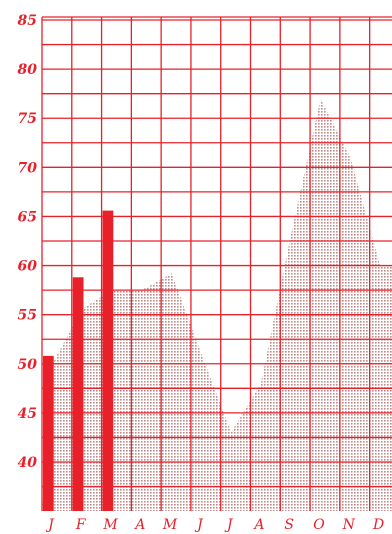 The image size is (392, 534). What do you see at coordinates (28, 70) in the screenshot?
I see `y-tick-label: 80` at bounding box center [28, 70].